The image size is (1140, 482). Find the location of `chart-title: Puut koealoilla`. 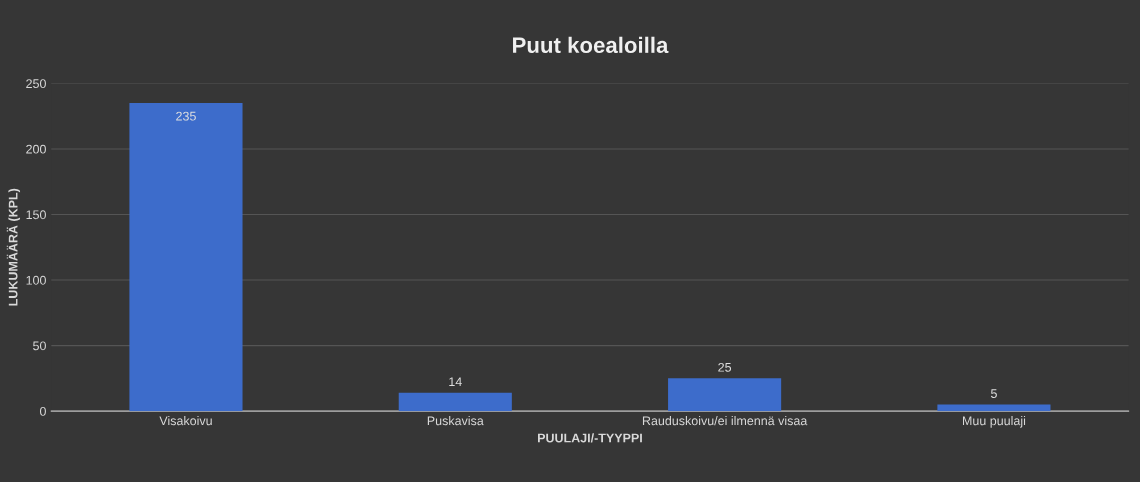

chart-title: Puut koealoilla is located at coordinates (591, 45).